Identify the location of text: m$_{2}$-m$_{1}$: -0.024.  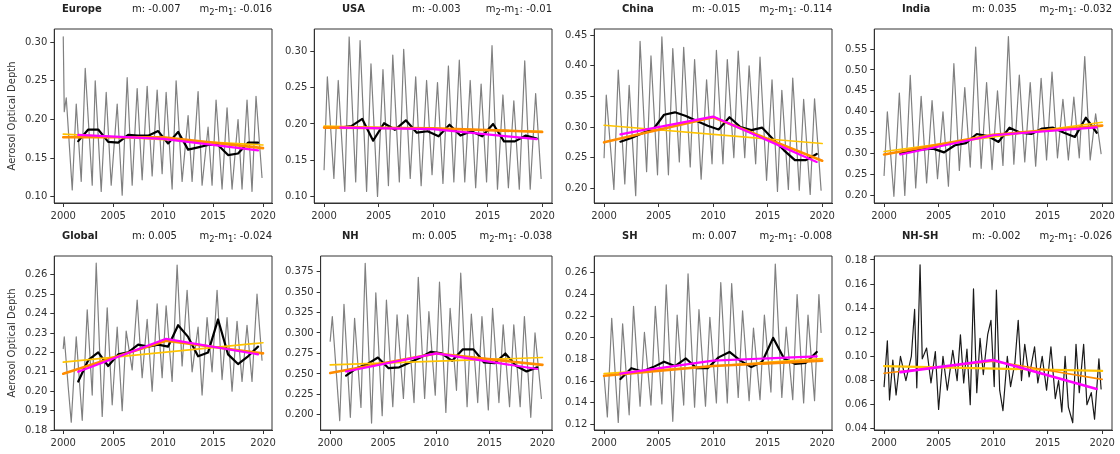
(235, 237).